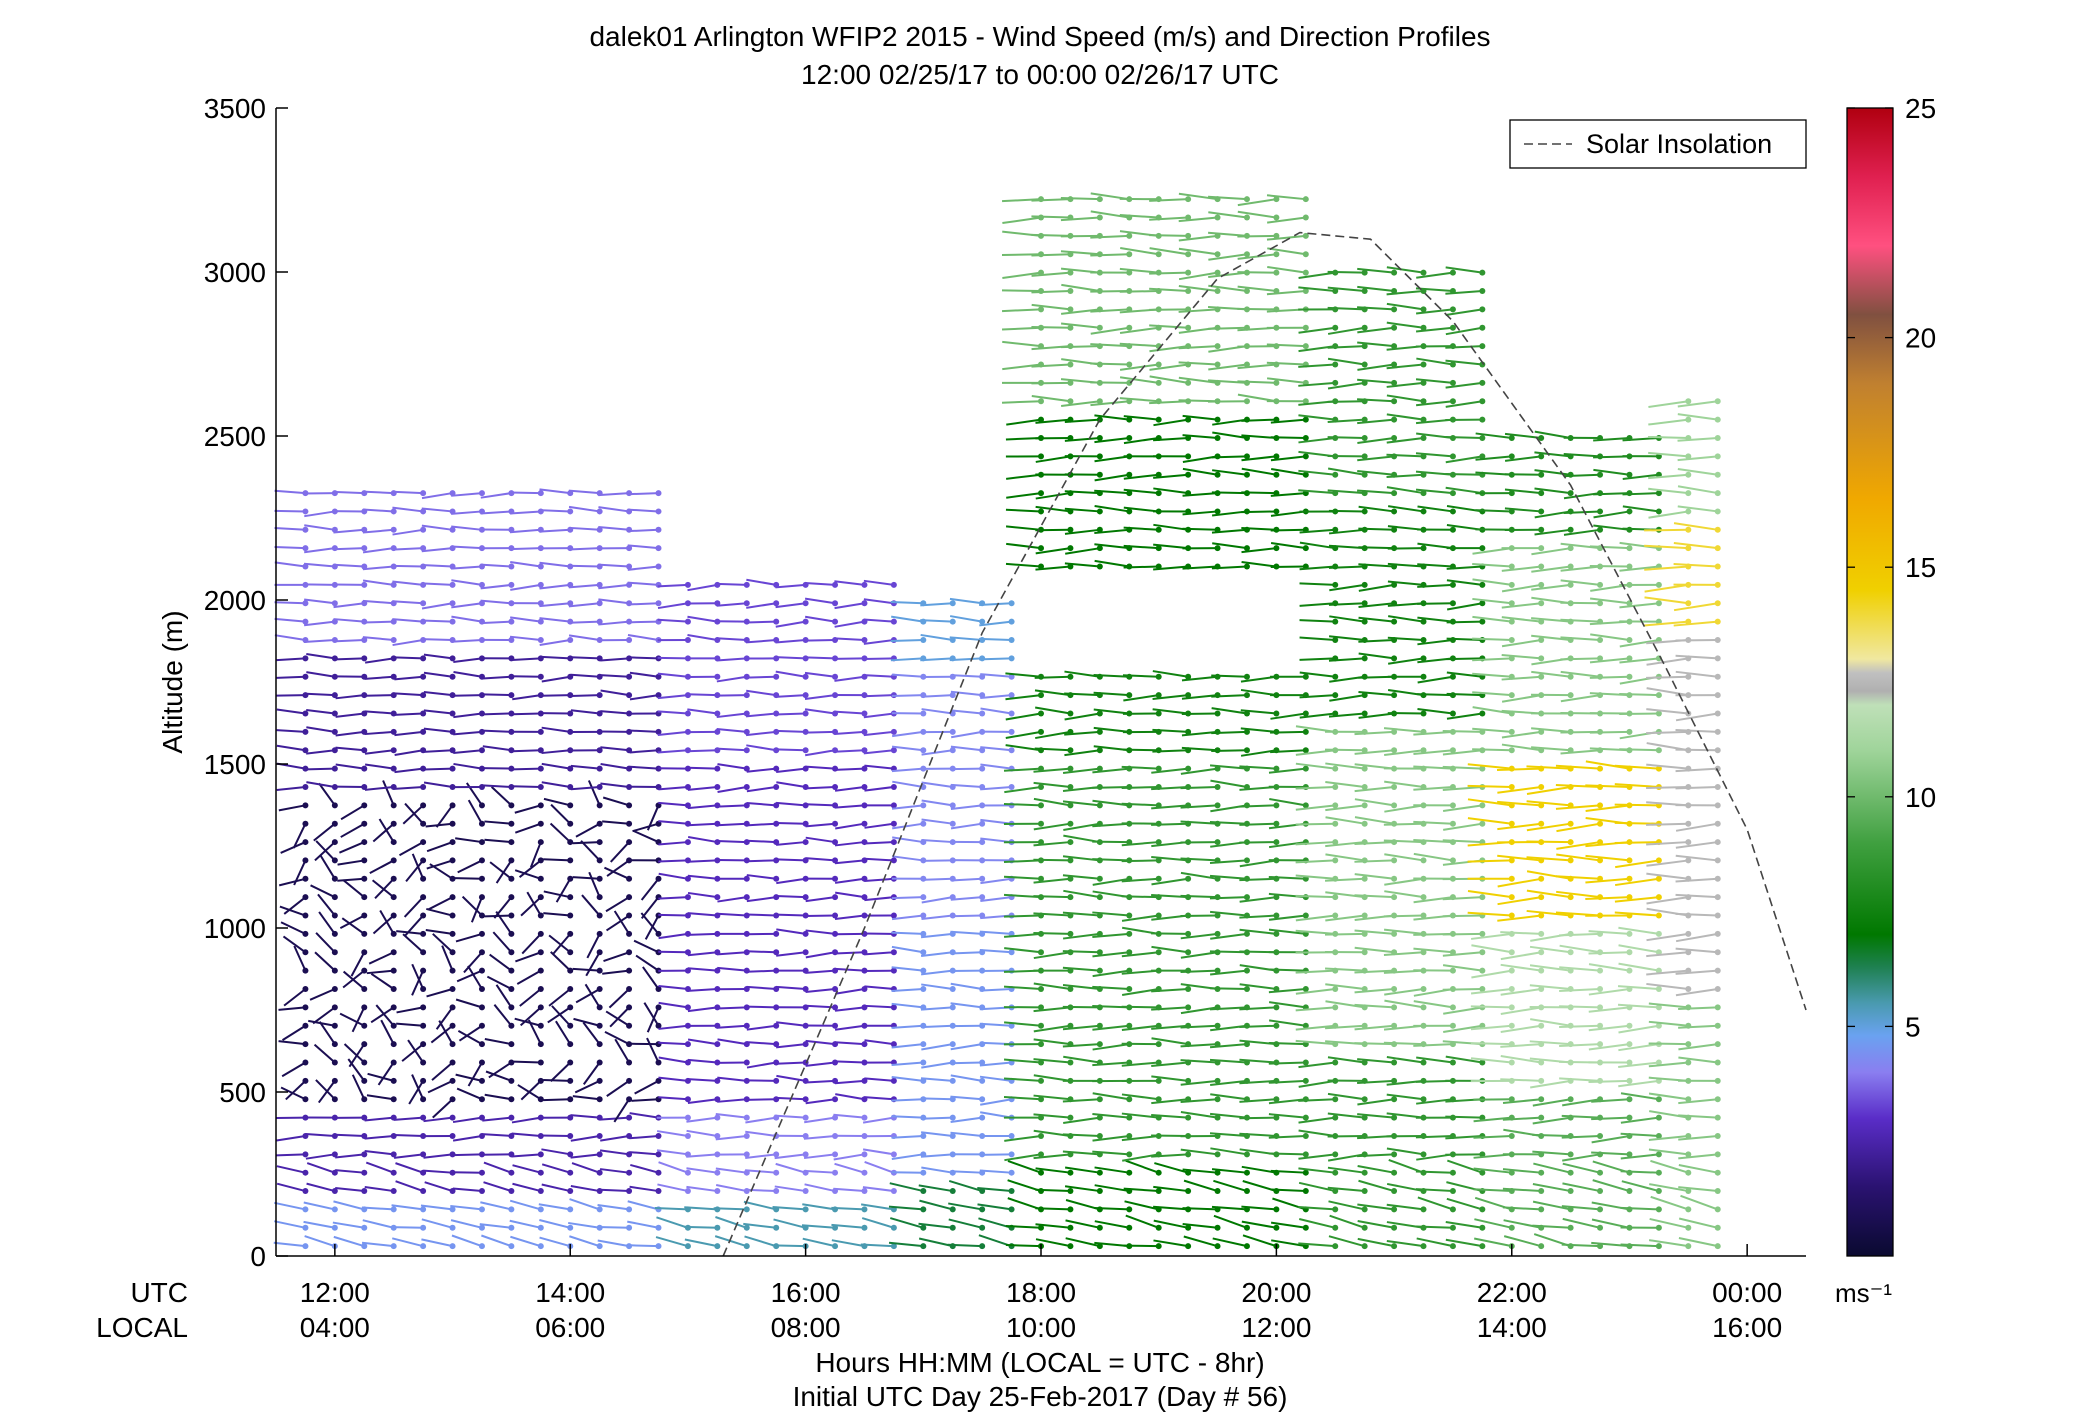 Image resolution: width=2098 pixels, height=1425 pixels. Describe the element at coordinates (258, 1256) in the screenshot. I see `y-tick-label: 0` at that location.